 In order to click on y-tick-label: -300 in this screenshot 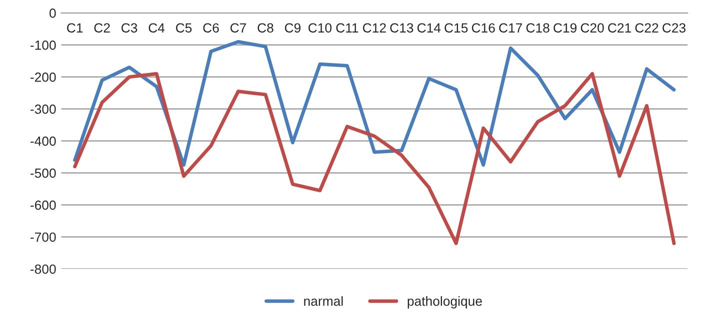, I will do `click(43, 109)`.